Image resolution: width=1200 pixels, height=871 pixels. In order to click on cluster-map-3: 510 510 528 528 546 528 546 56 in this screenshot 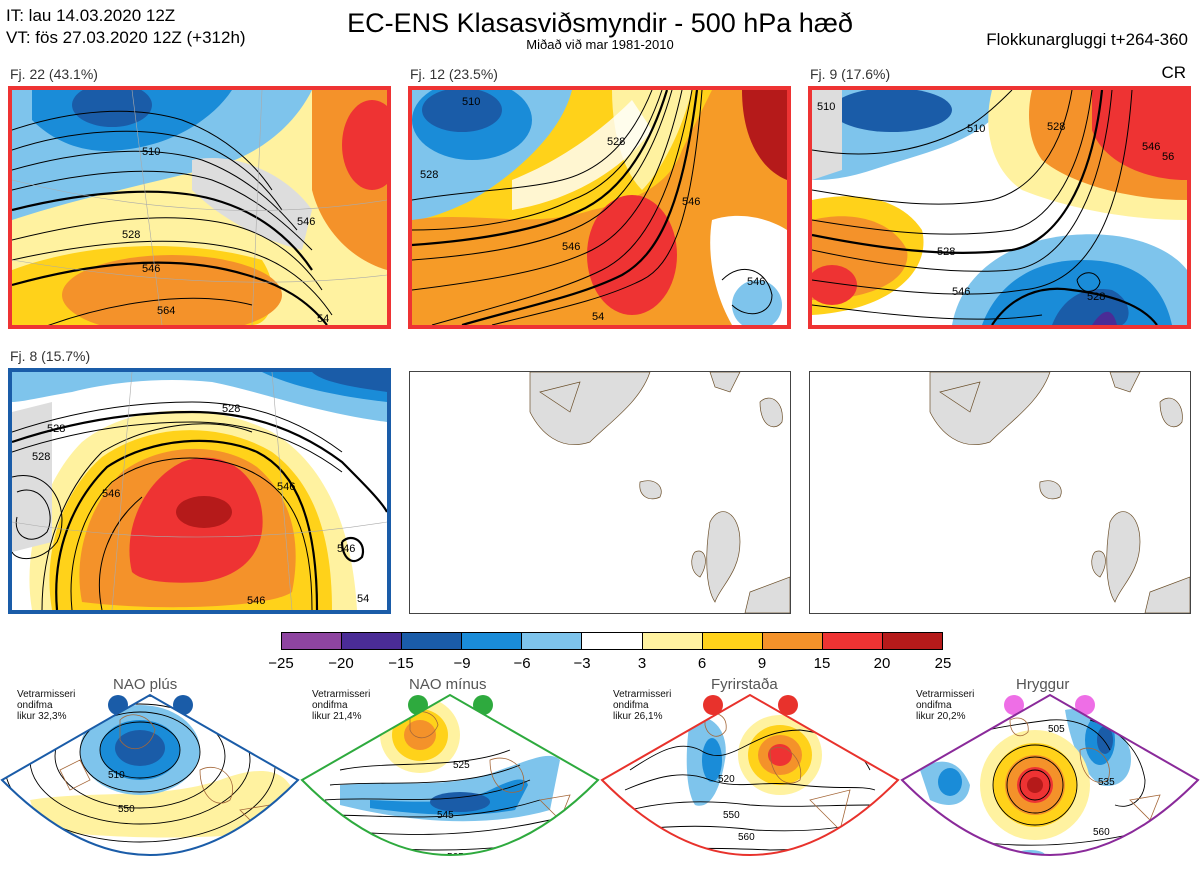, I will do `click(999, 207)`.